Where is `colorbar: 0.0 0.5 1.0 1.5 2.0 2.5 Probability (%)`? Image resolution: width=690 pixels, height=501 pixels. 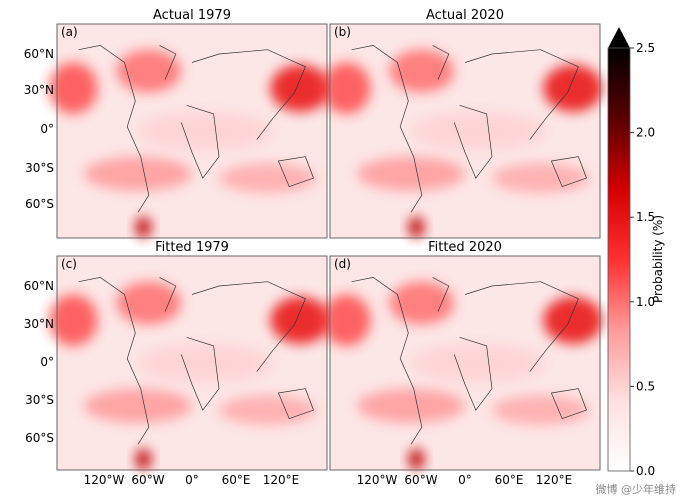
colorbar: 0.0 0.5 1.0 1.5 2.0 2.5 Probability (%) is located at coordinates (636, 252).